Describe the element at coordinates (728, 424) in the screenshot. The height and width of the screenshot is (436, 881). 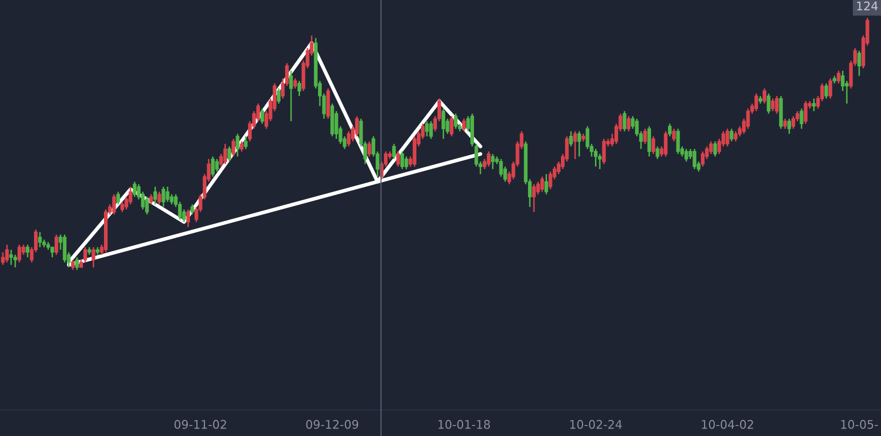
I see `x-tick-label: 10-04-02` at that location.